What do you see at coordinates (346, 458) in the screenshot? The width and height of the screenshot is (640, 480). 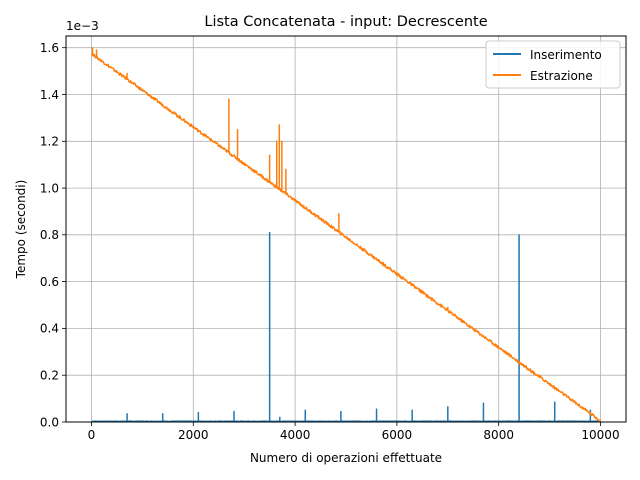 I see `x-axis-label: Numero di operazioni effettuate` at bounding box center [346, 458].